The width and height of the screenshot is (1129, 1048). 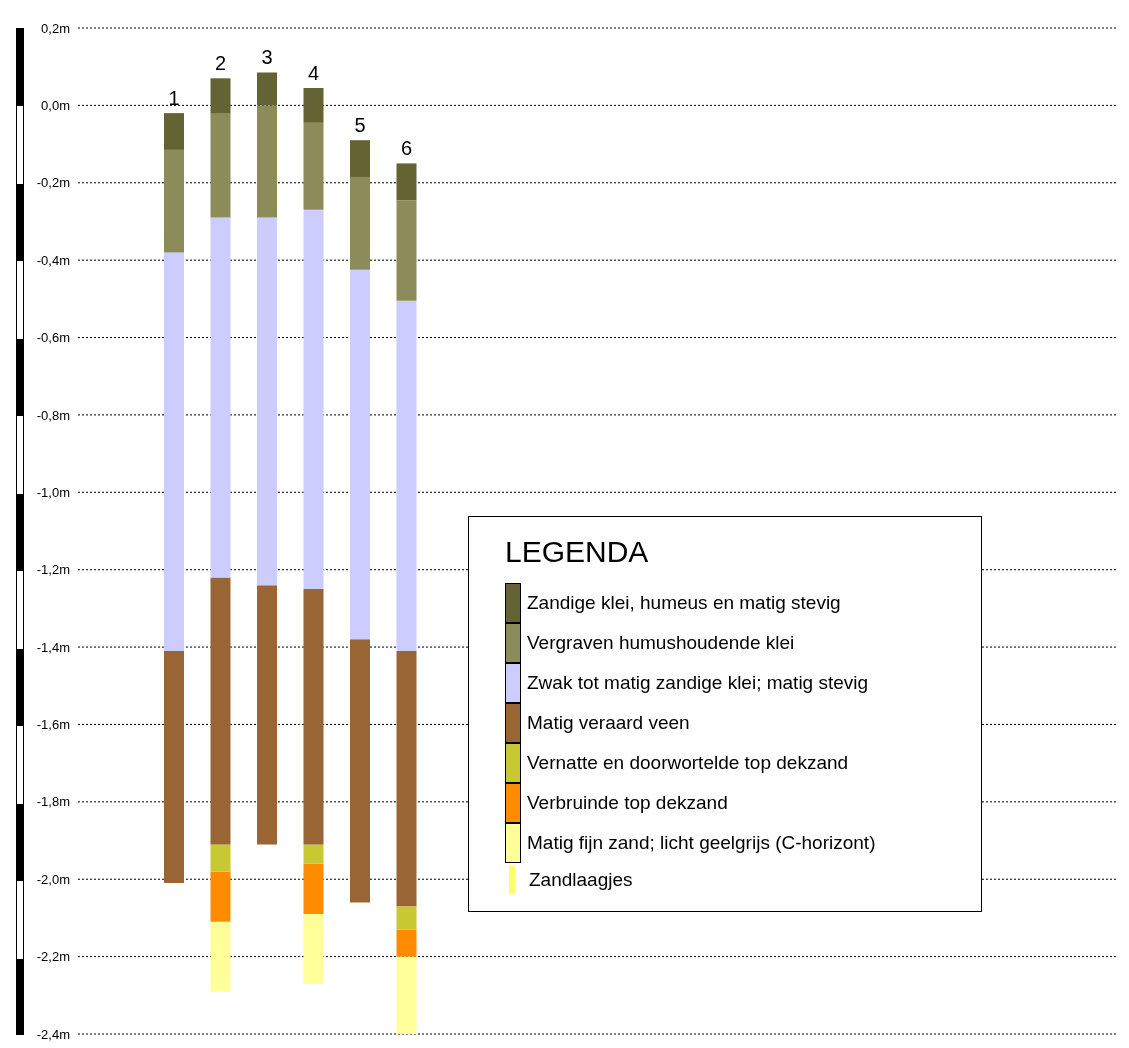 I want to click on y-tick-label: 0,2m, so click(x=55, y=28).